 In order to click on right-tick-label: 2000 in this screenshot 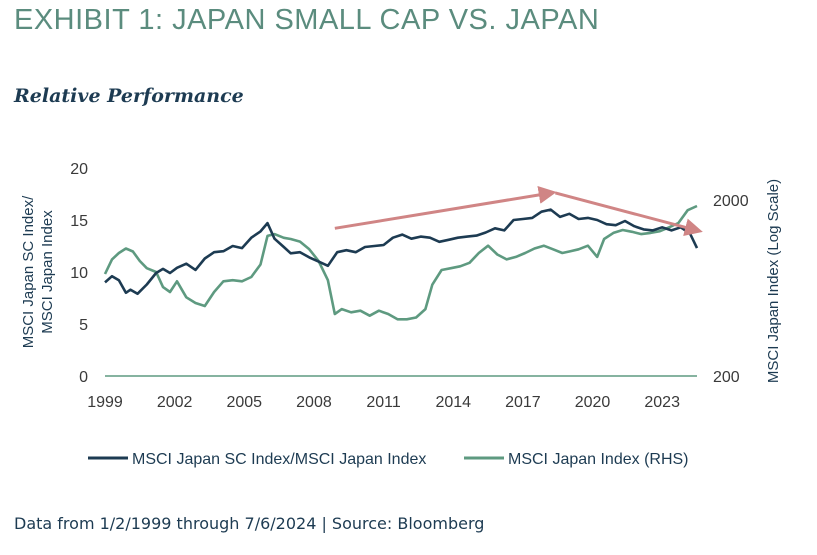, I will do `click(731, 201)`.